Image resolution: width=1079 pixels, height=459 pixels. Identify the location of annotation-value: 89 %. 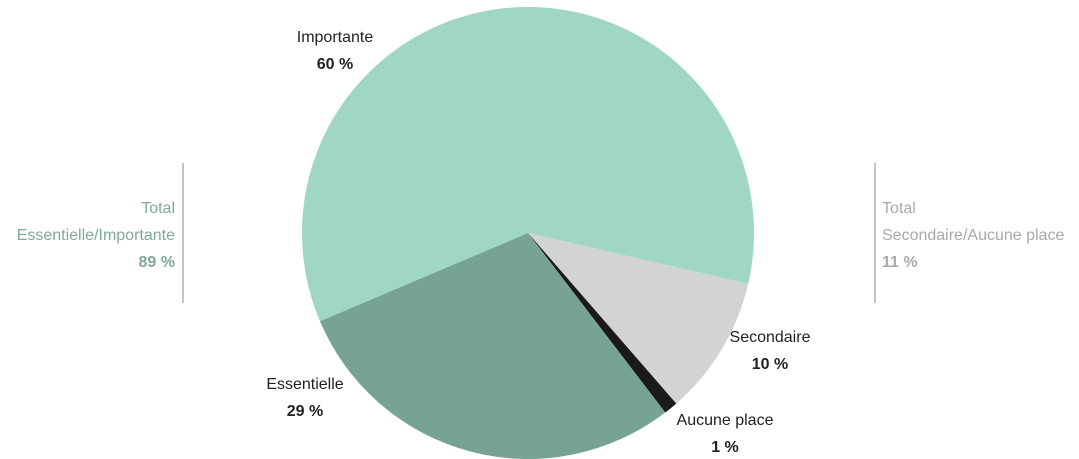
(157, 262).